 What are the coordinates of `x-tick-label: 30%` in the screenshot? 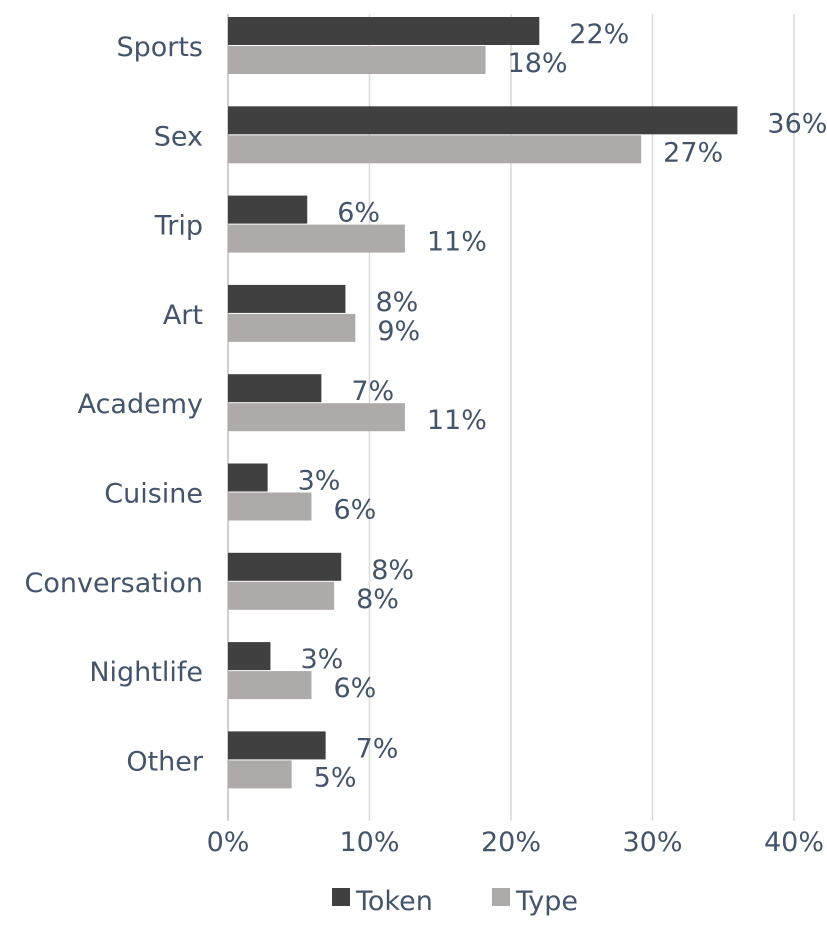 It's located at (652, 842).